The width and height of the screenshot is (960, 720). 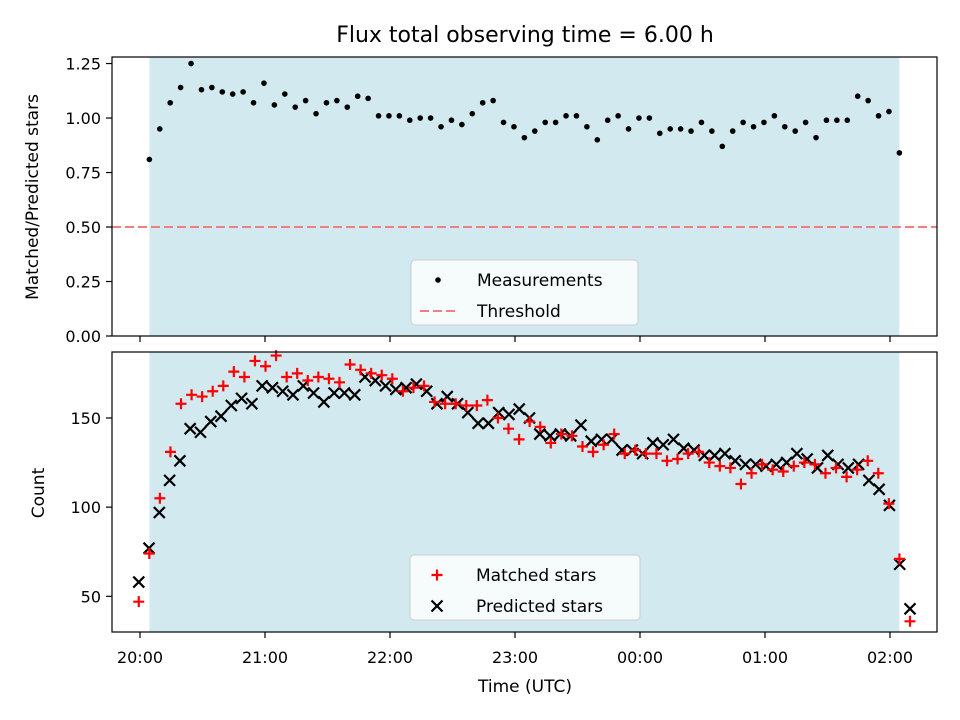 I want to click on legend-marker-matched, so click(x=437, y=575).